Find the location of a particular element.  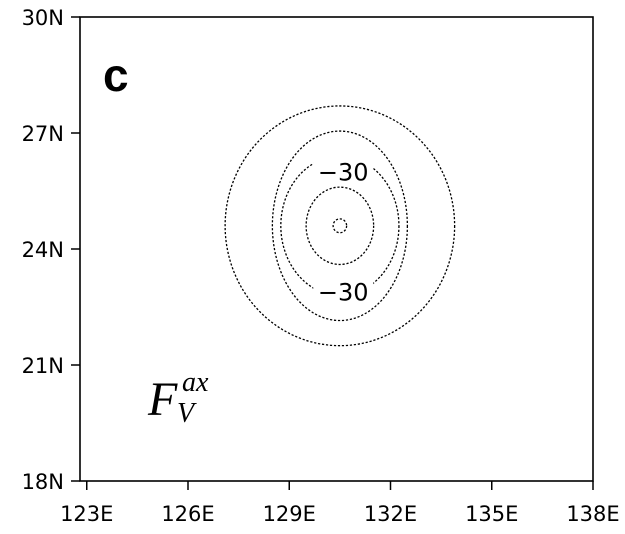

variable-label-superscript: ax is located at coordinates (195, 382).